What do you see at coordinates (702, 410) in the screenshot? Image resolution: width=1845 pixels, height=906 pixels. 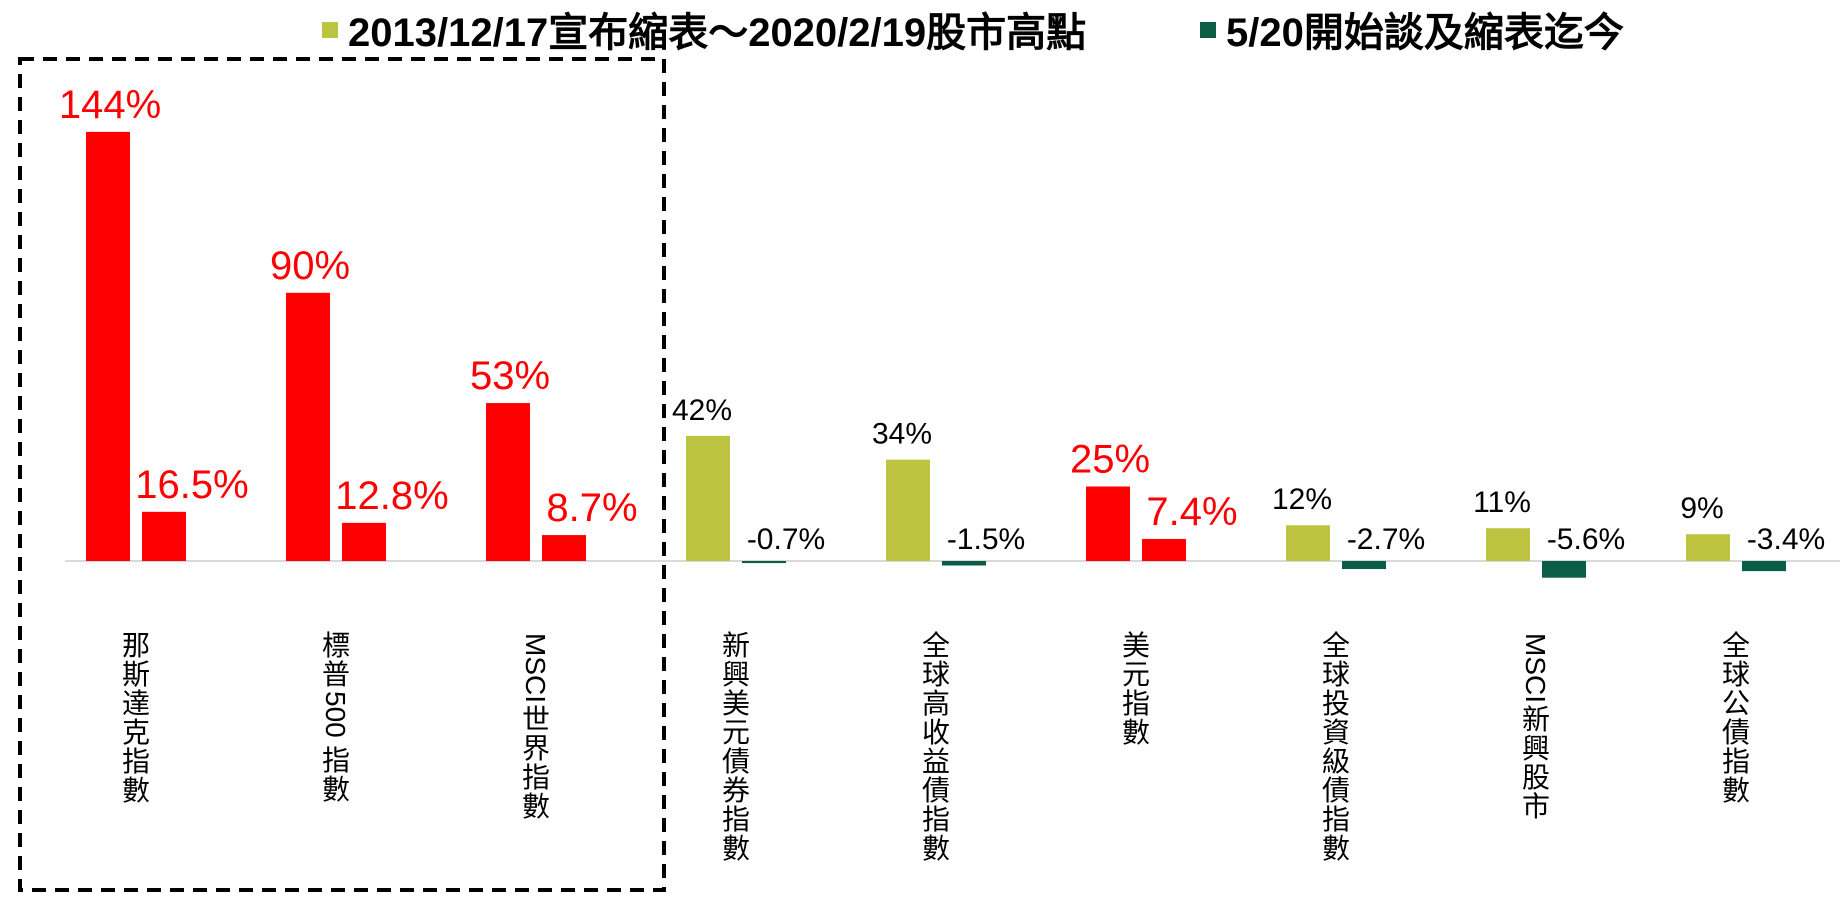 I see `value-label-series1-4: 42%` at bounding box center [702, 410].